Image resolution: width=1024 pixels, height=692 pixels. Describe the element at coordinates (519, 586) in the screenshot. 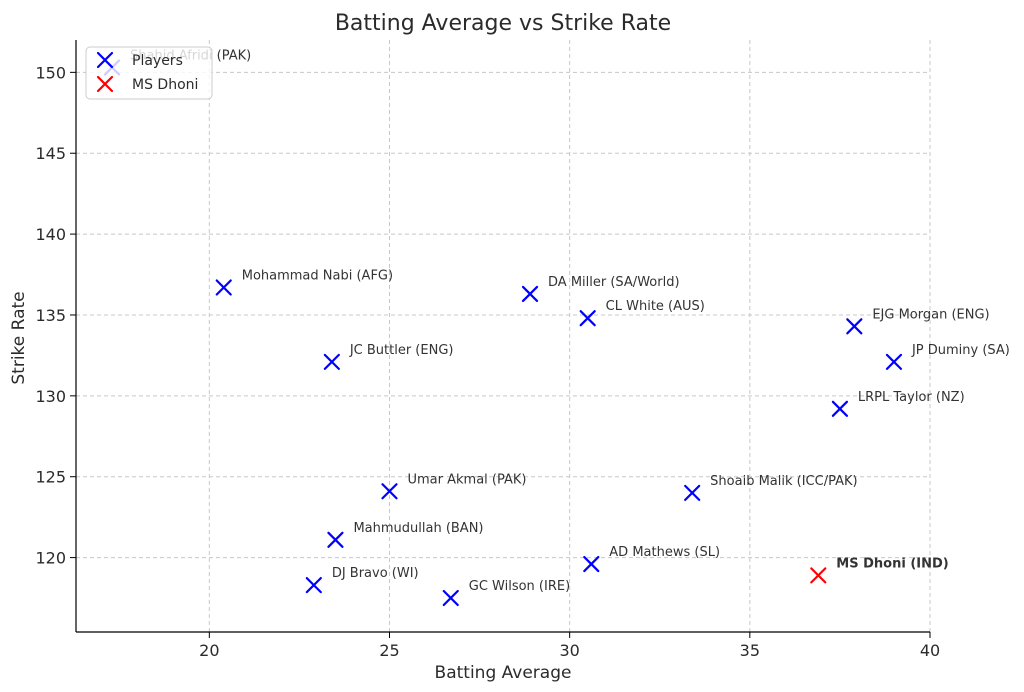

I see `data-point-label: GC Wilson (IRE)` at that location.